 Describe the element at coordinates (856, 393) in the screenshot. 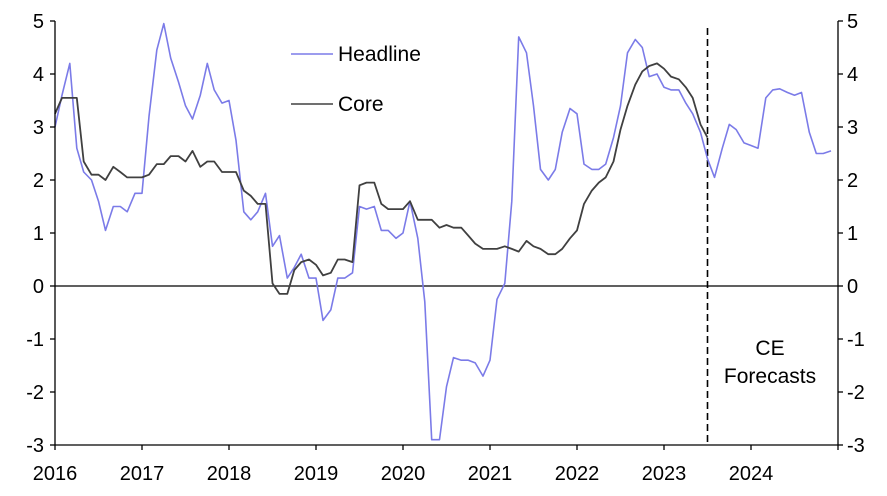

I see `y-tick-label-right: -2` at that location.